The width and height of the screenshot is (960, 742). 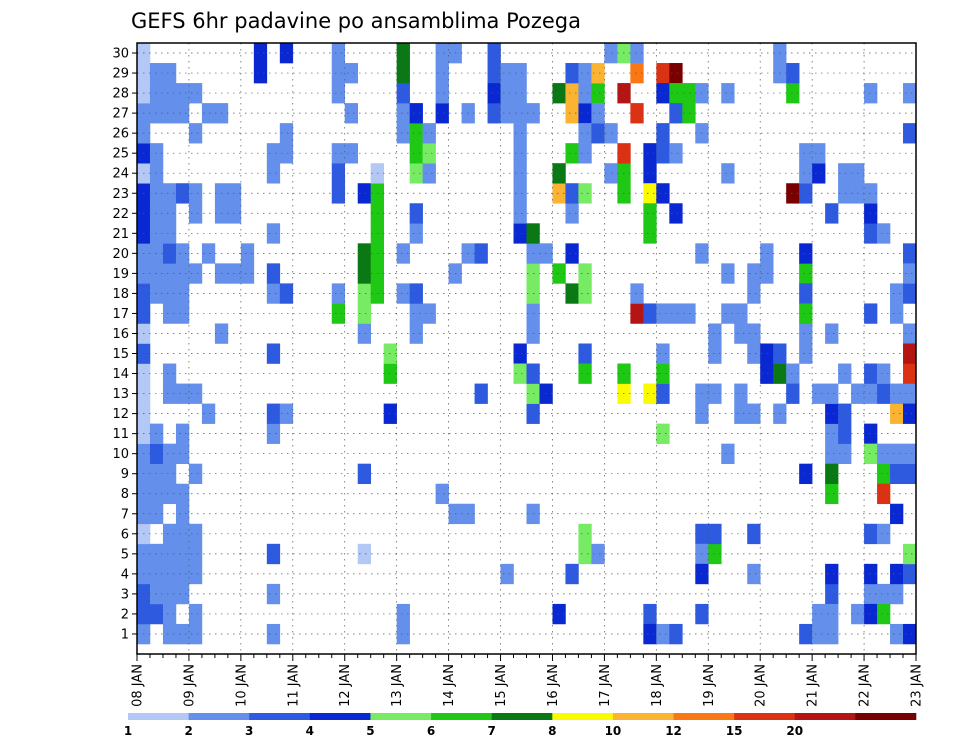 I want to click on y-tick-label: 17, so click(x=120, y=314).